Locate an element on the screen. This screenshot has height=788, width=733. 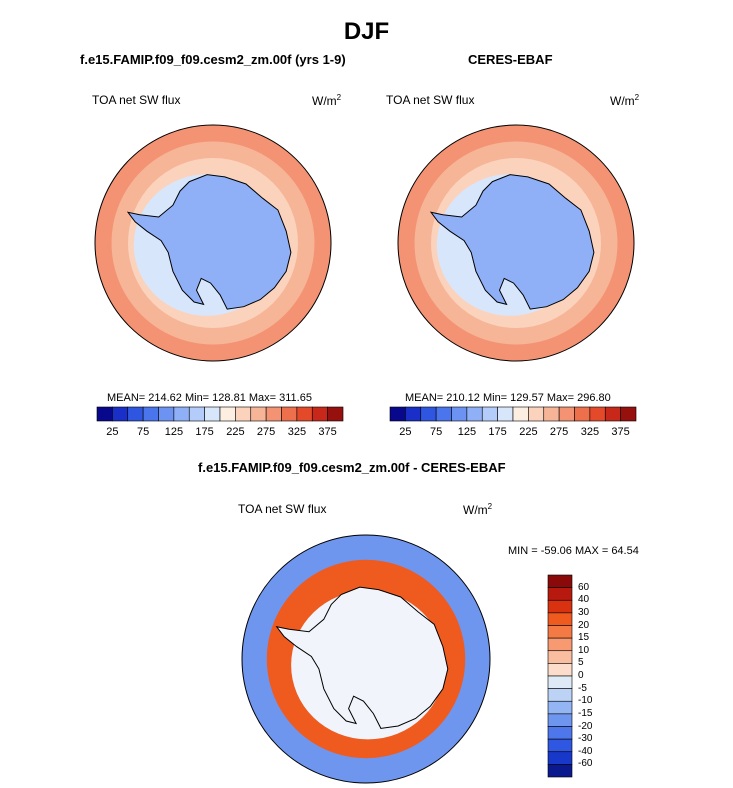
panel-3-polar-map is located at coordinates (366, 659).